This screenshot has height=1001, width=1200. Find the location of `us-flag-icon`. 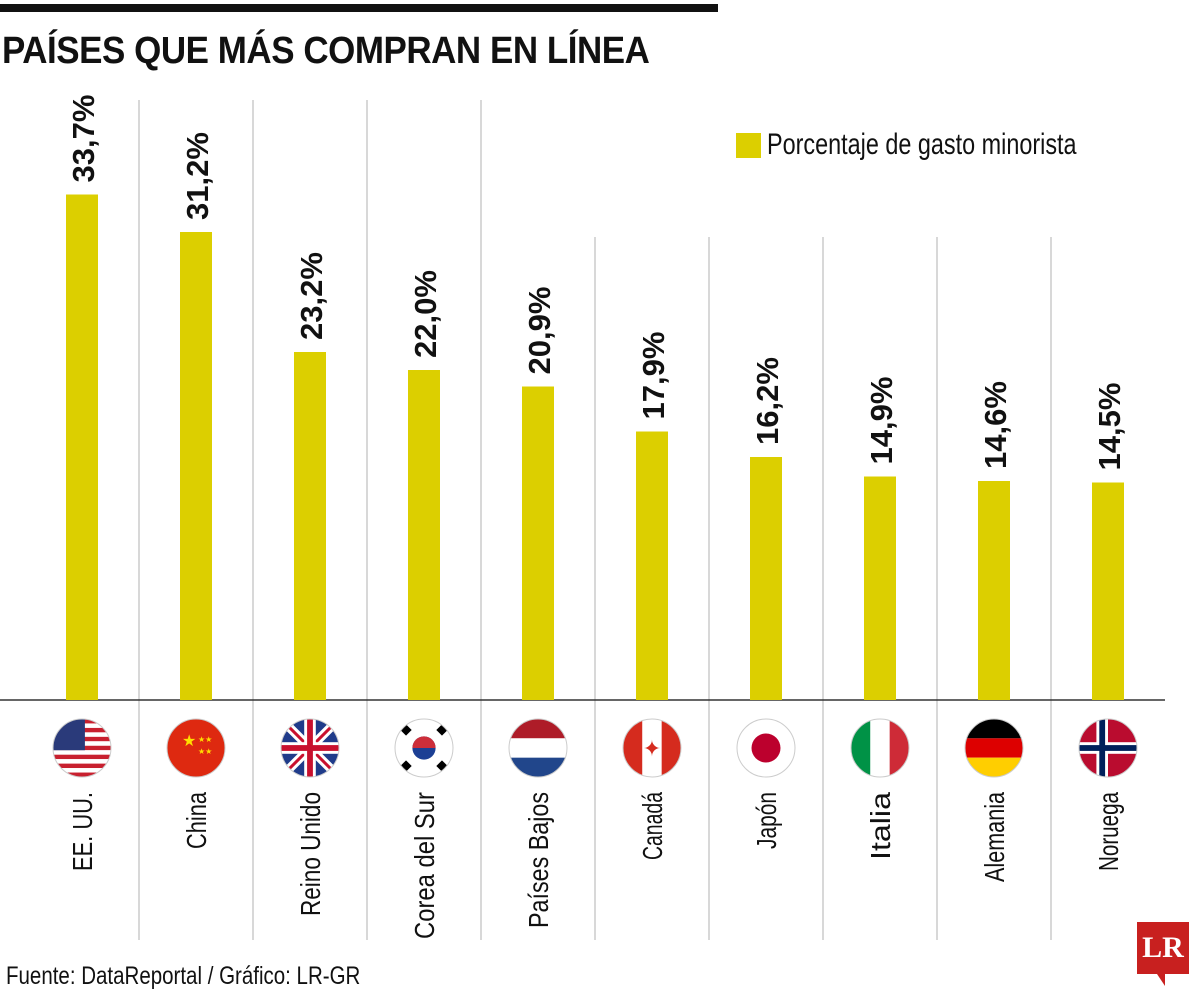

us-flag-icon is located at coordinates (82, 748).